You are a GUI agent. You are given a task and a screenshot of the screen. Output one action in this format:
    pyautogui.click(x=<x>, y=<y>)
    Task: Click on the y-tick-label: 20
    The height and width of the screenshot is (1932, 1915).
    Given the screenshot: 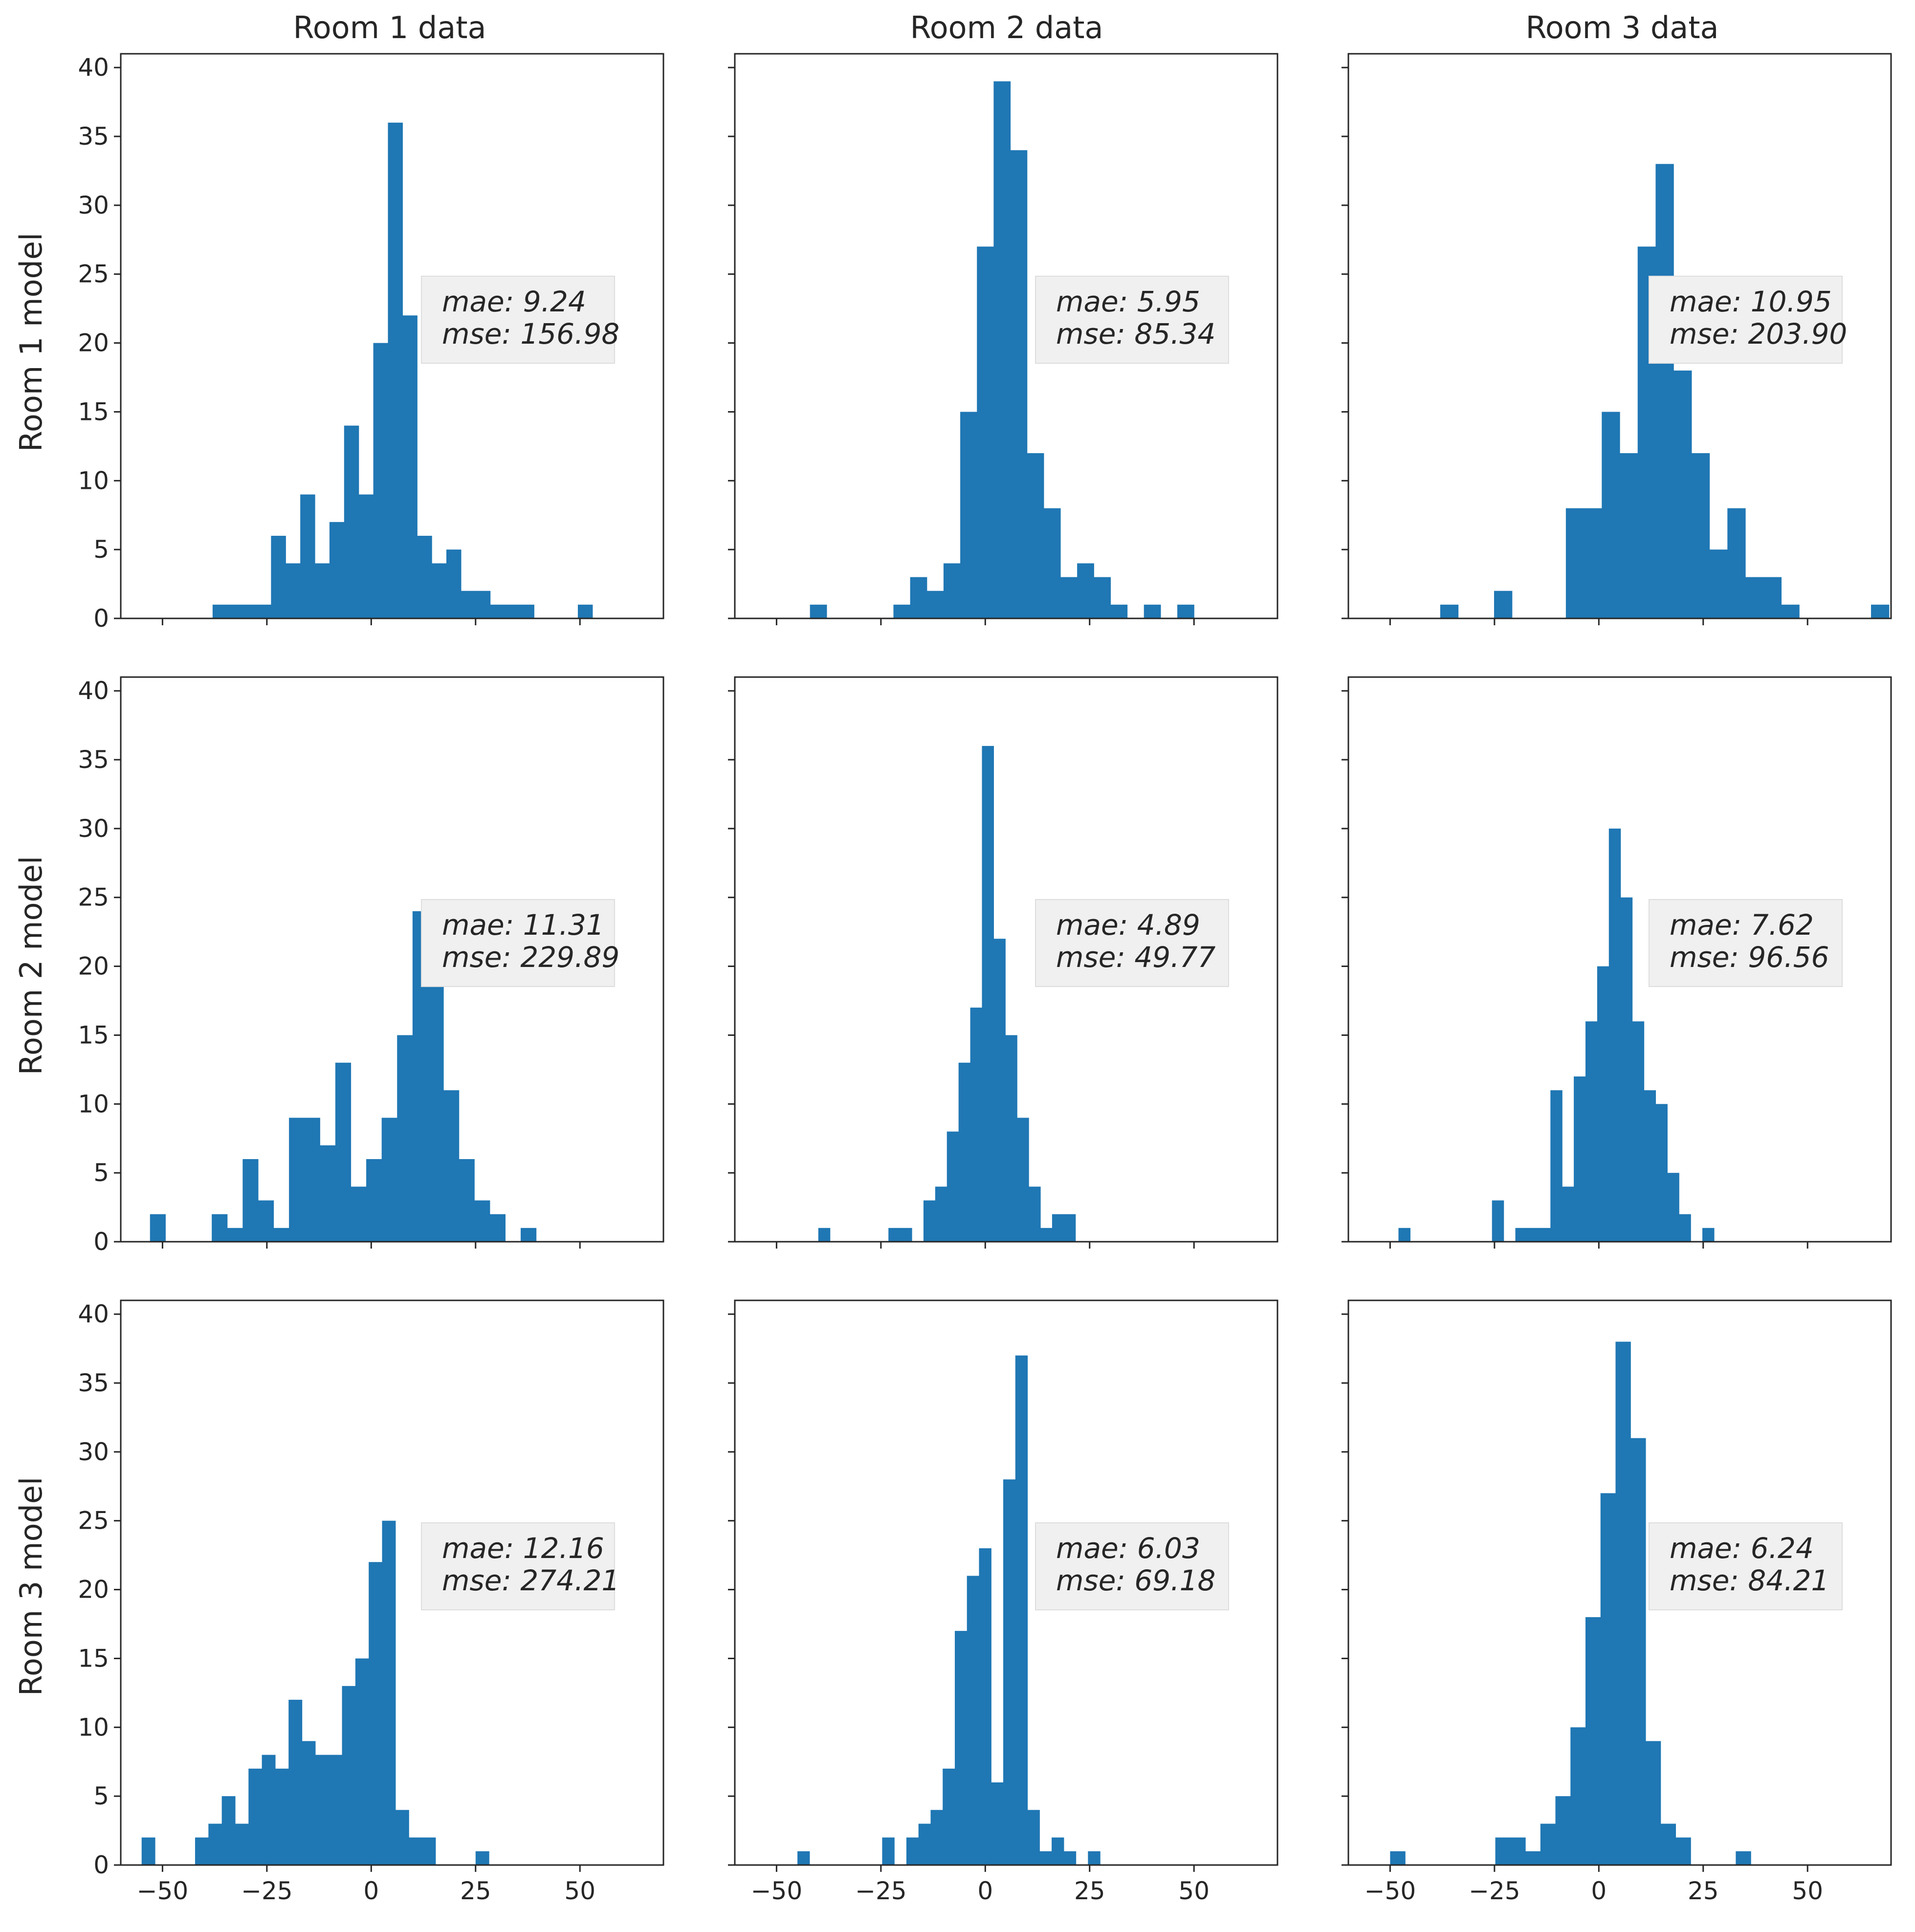 What is the action you would take?
    pyautogui.click(x=93, y=1590)
    